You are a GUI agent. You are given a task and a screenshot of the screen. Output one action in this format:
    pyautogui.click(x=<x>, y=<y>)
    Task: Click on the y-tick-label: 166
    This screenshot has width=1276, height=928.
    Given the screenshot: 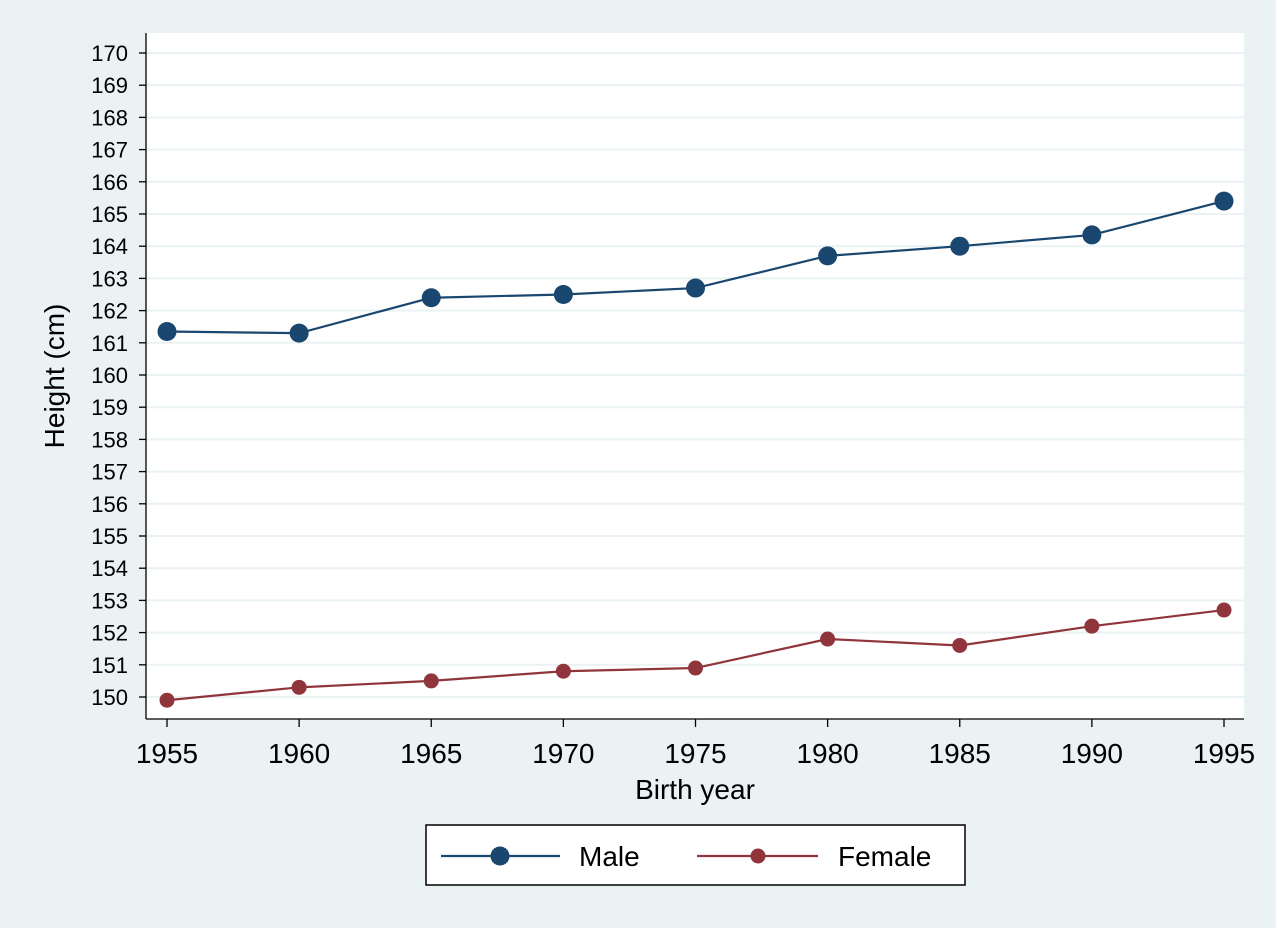 What is the action you would take?
    pyautogui.click(x=109, y=182)
    